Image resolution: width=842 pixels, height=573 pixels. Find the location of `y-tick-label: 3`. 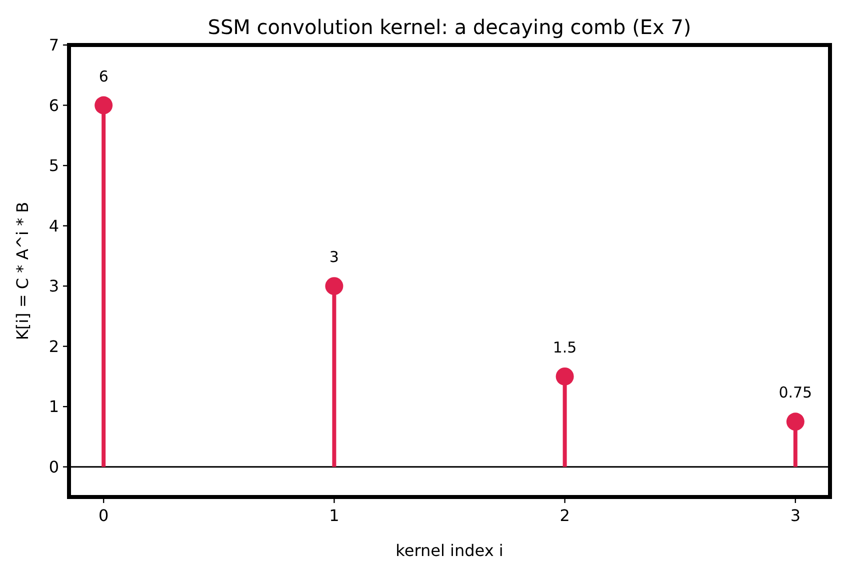

y-tick-label: 3 is located at coordinates (53, 286).